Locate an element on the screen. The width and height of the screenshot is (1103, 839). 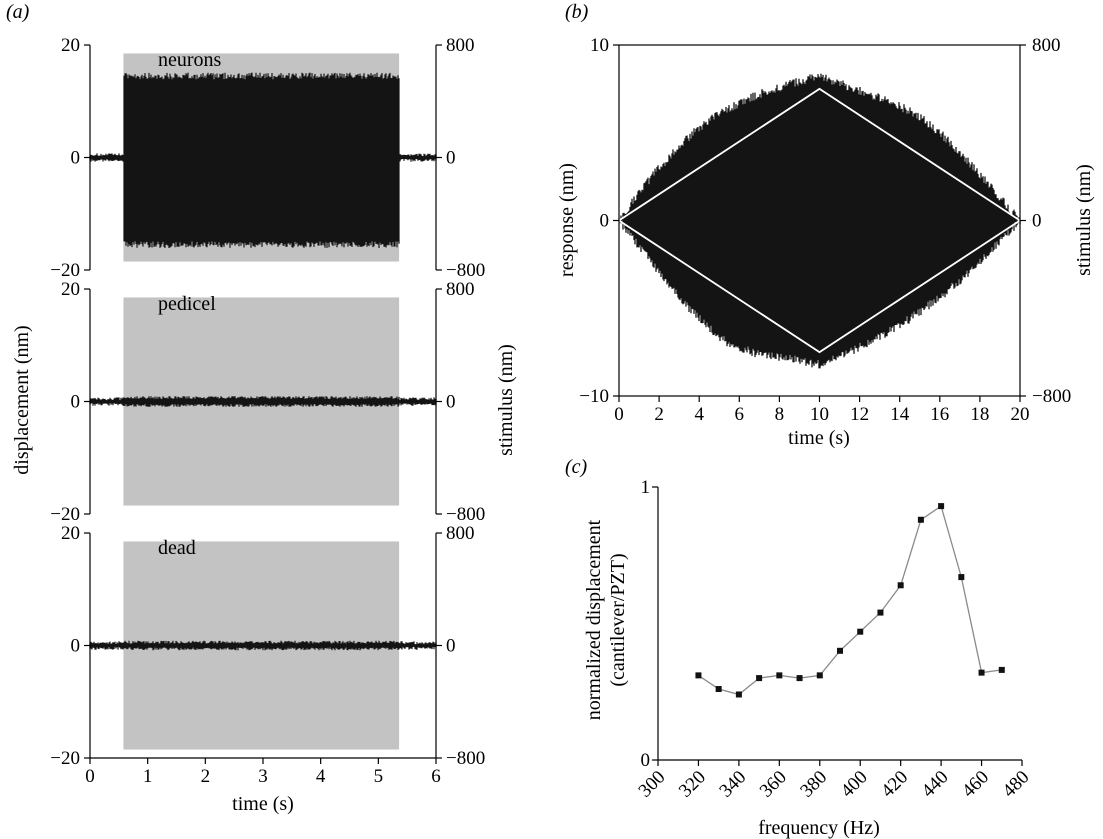
subplot-label-neurons: neurons is located at coordinates (190, 60).